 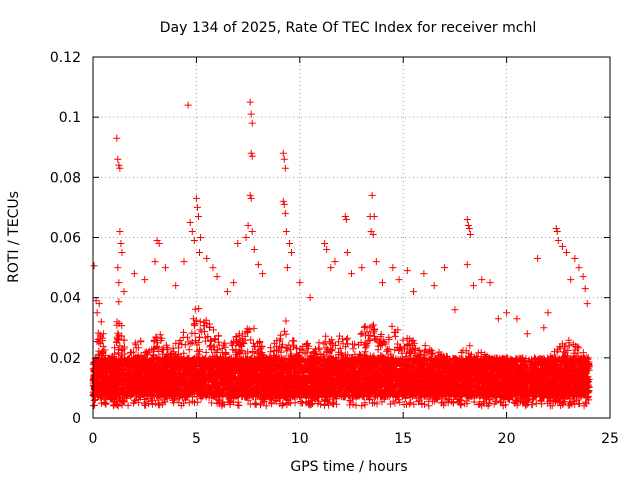 I want to click on y-tick-label: 0.08, so click(x=65, y=178).